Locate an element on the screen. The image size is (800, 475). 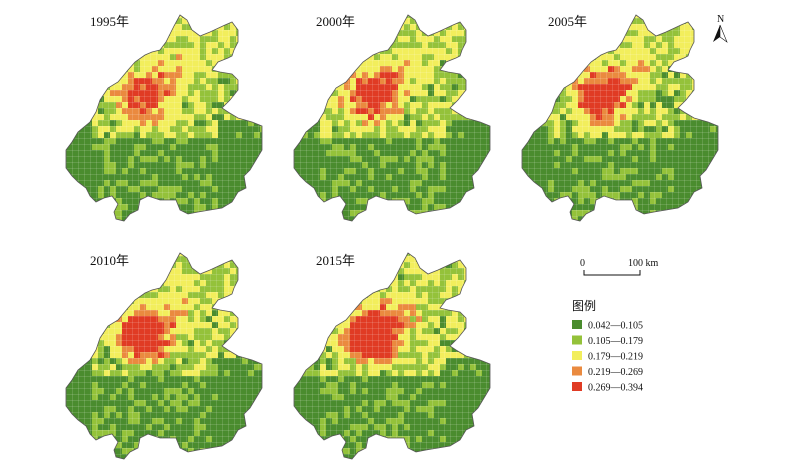
north-arrow: N is located at coordinates (720, 28).